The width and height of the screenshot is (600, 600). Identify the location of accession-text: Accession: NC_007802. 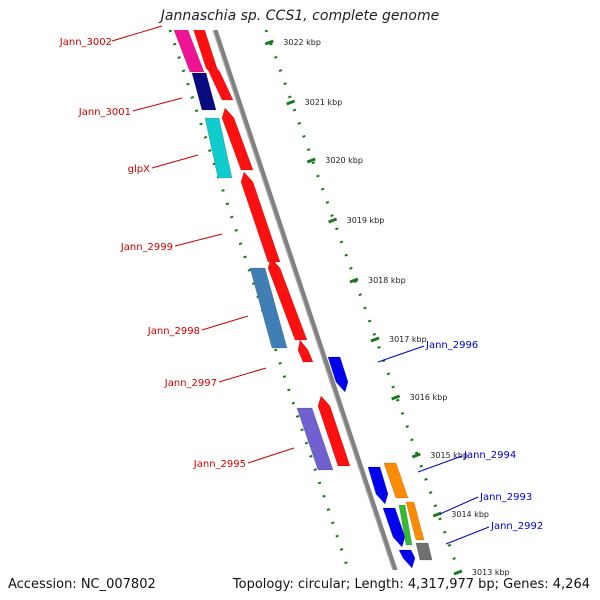
(82, 584).